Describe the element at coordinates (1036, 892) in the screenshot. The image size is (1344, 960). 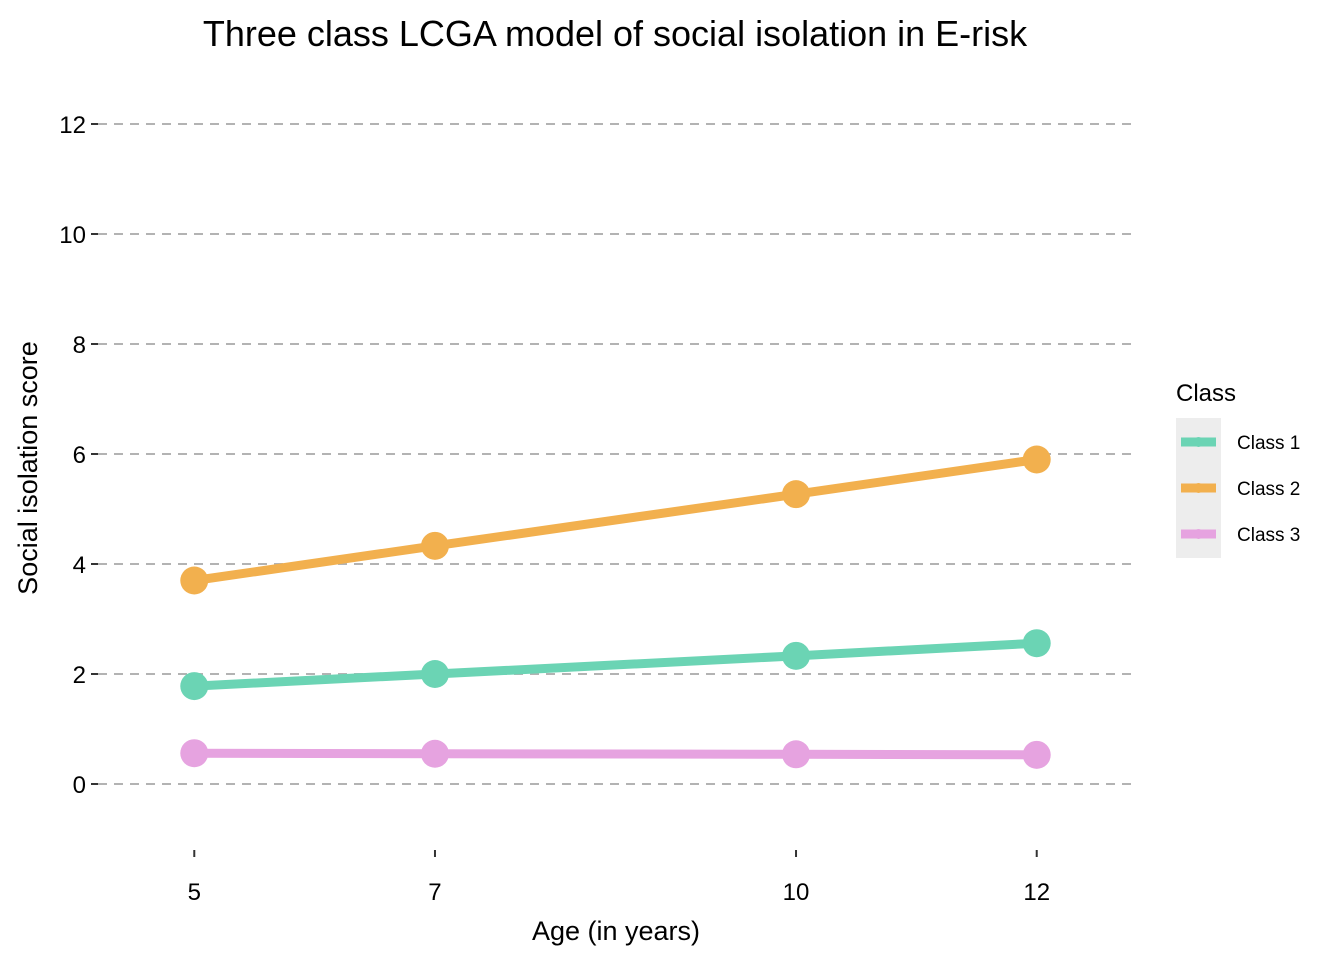
I see `x-tick-label: 12` at that location.